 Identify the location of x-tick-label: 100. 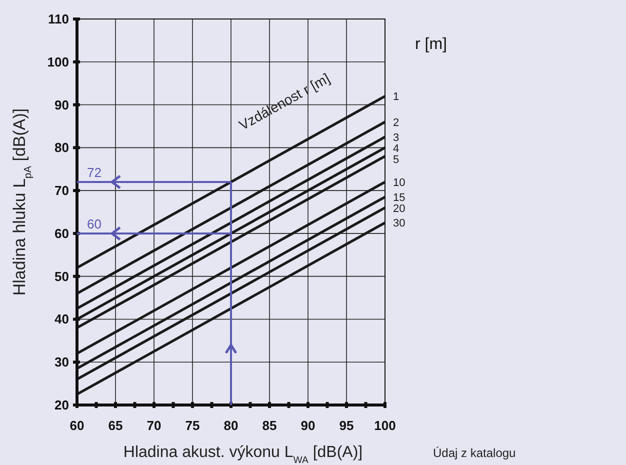
(385, 425).